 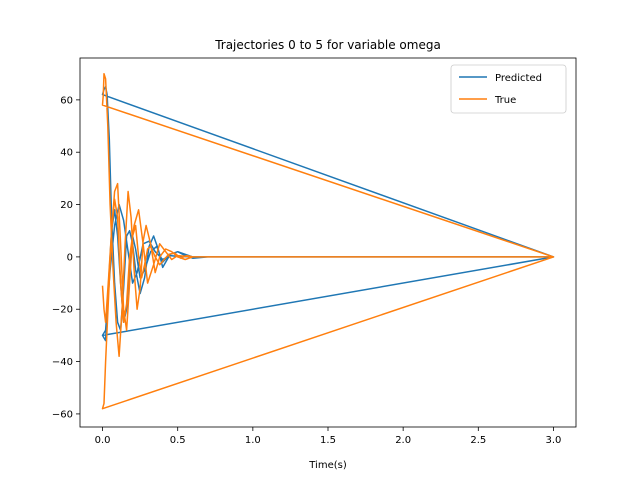 What do you see at coordinates (518, 78) in the screenshot?
I see `legend-label-predicted: Predicted` at bounding box center [518, 78].